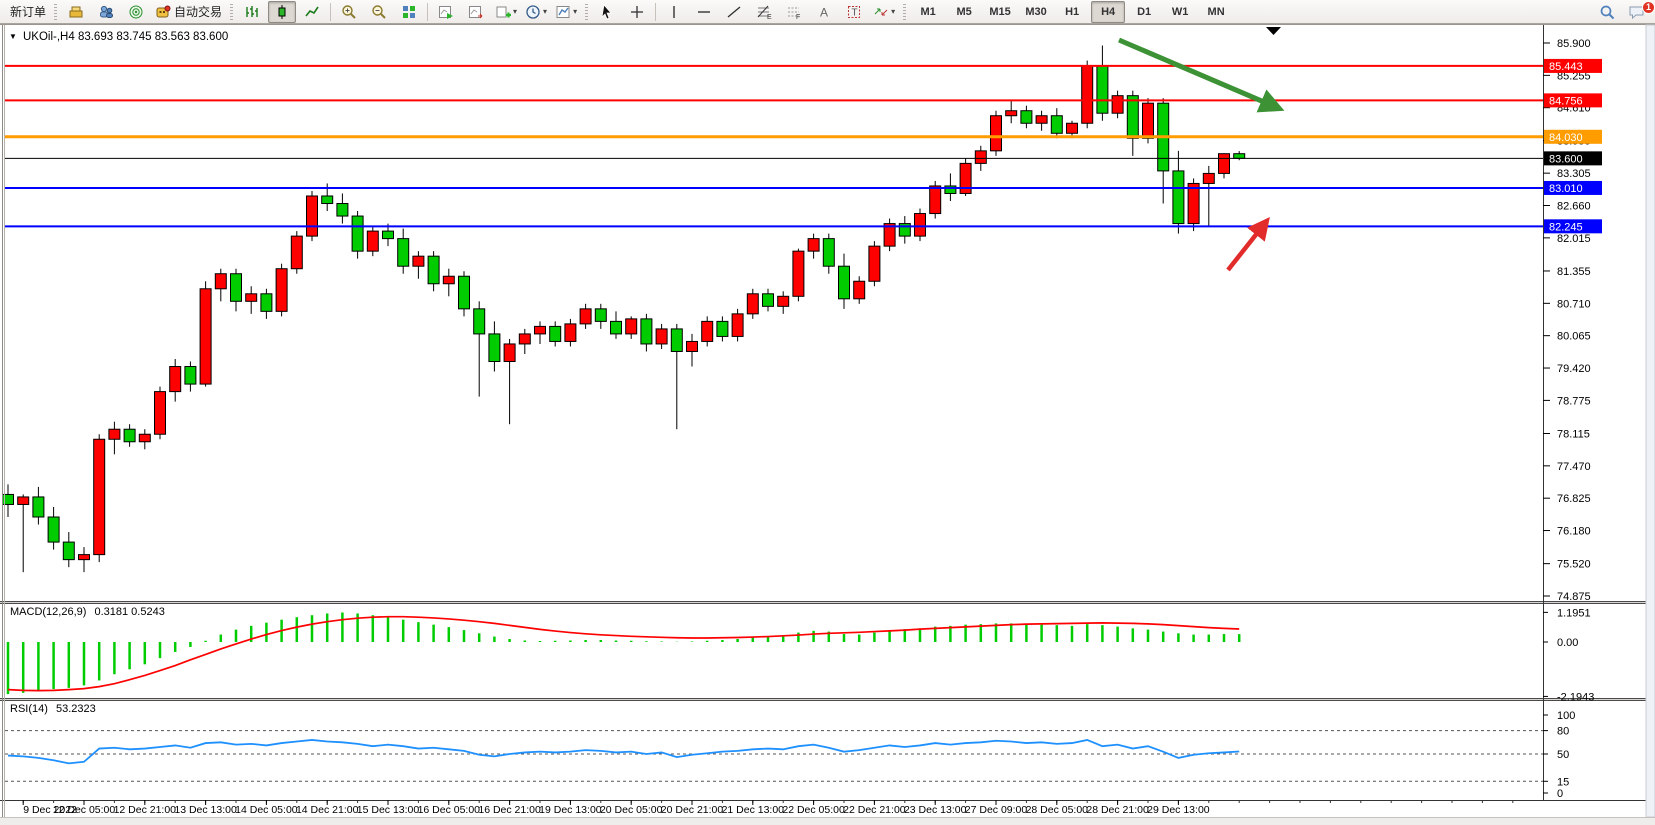 This screenshot has height=825, width=1655. Describe the element at coordinates (935, 810) in the screenshot. I see `time-tick-label: 23 Dec 13:00` at that location.